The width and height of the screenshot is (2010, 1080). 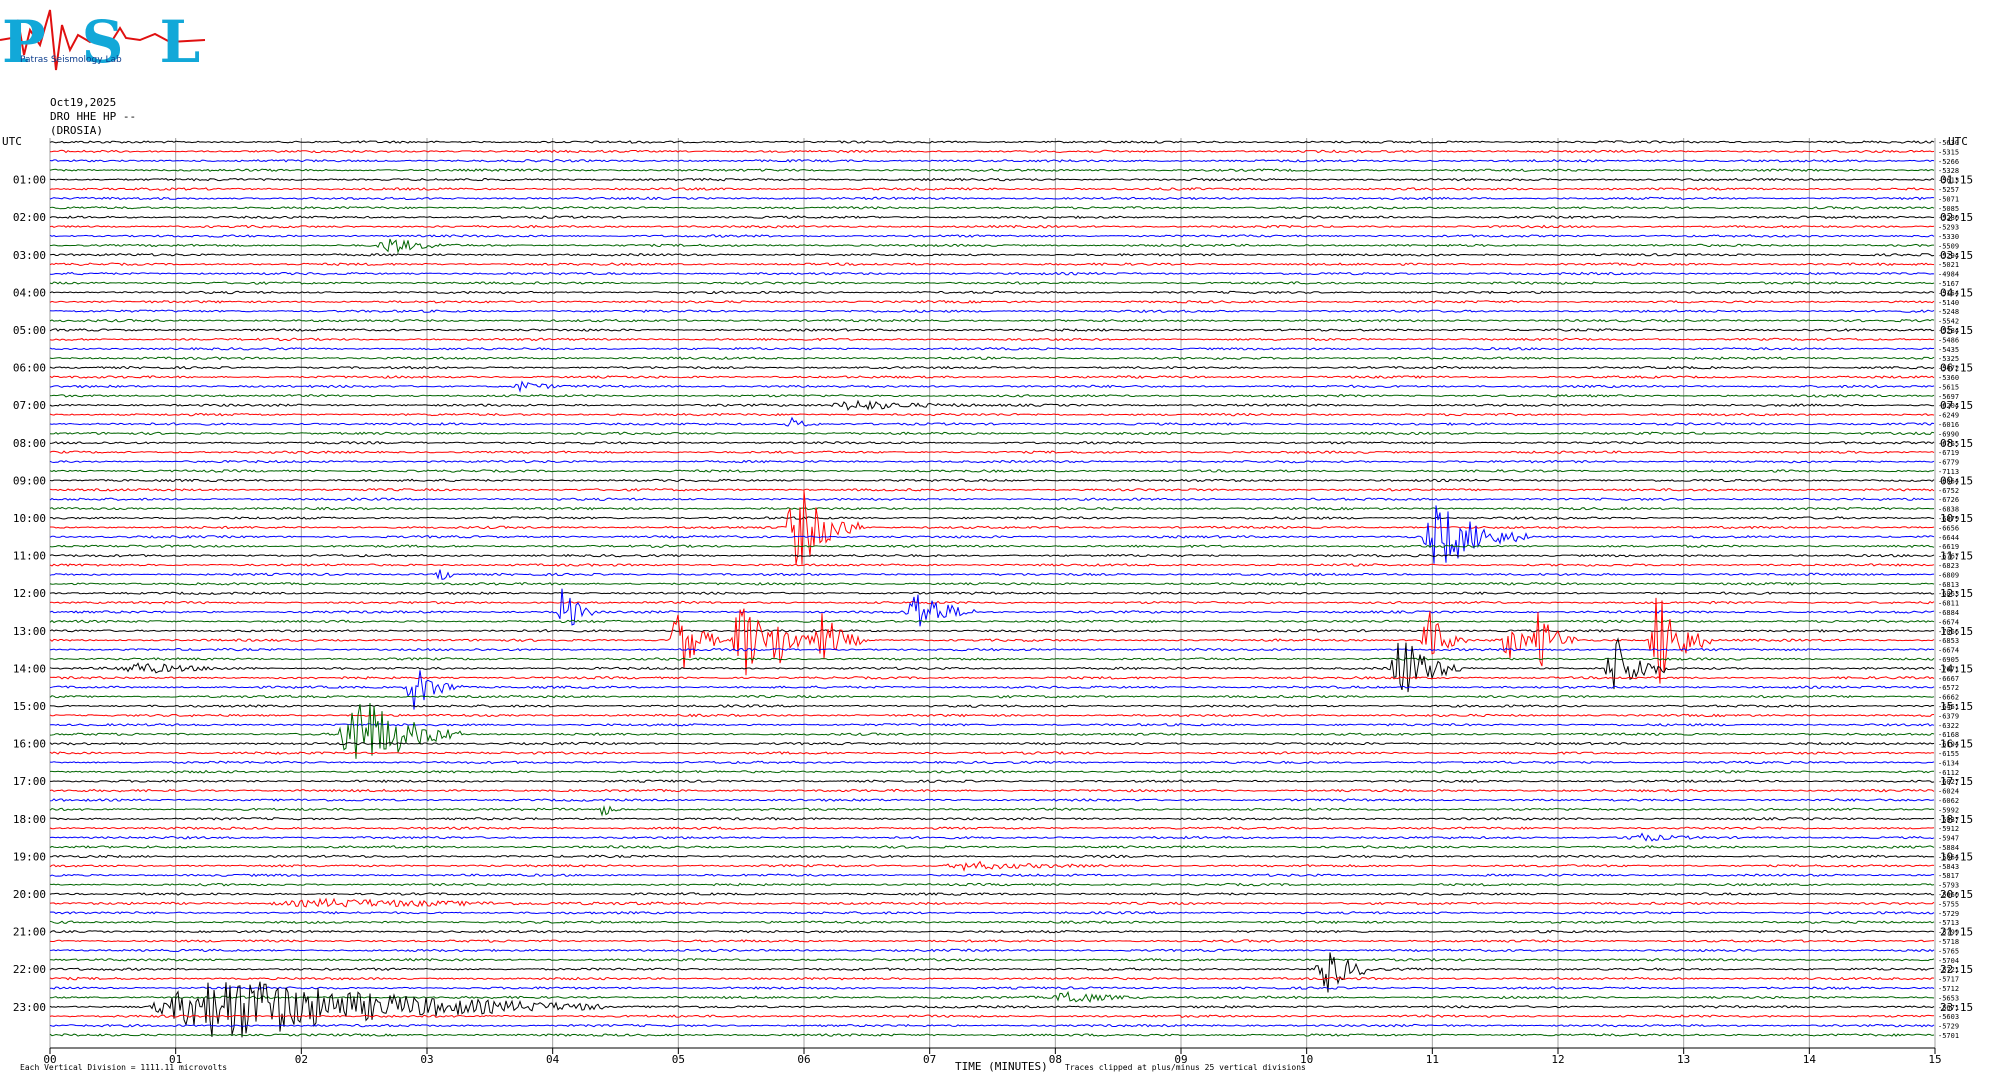 What do you see at coordinates (1948, 839) in the screenshot?
I see `trace-offset-75: -5947` at bounding box center [1948, 839].